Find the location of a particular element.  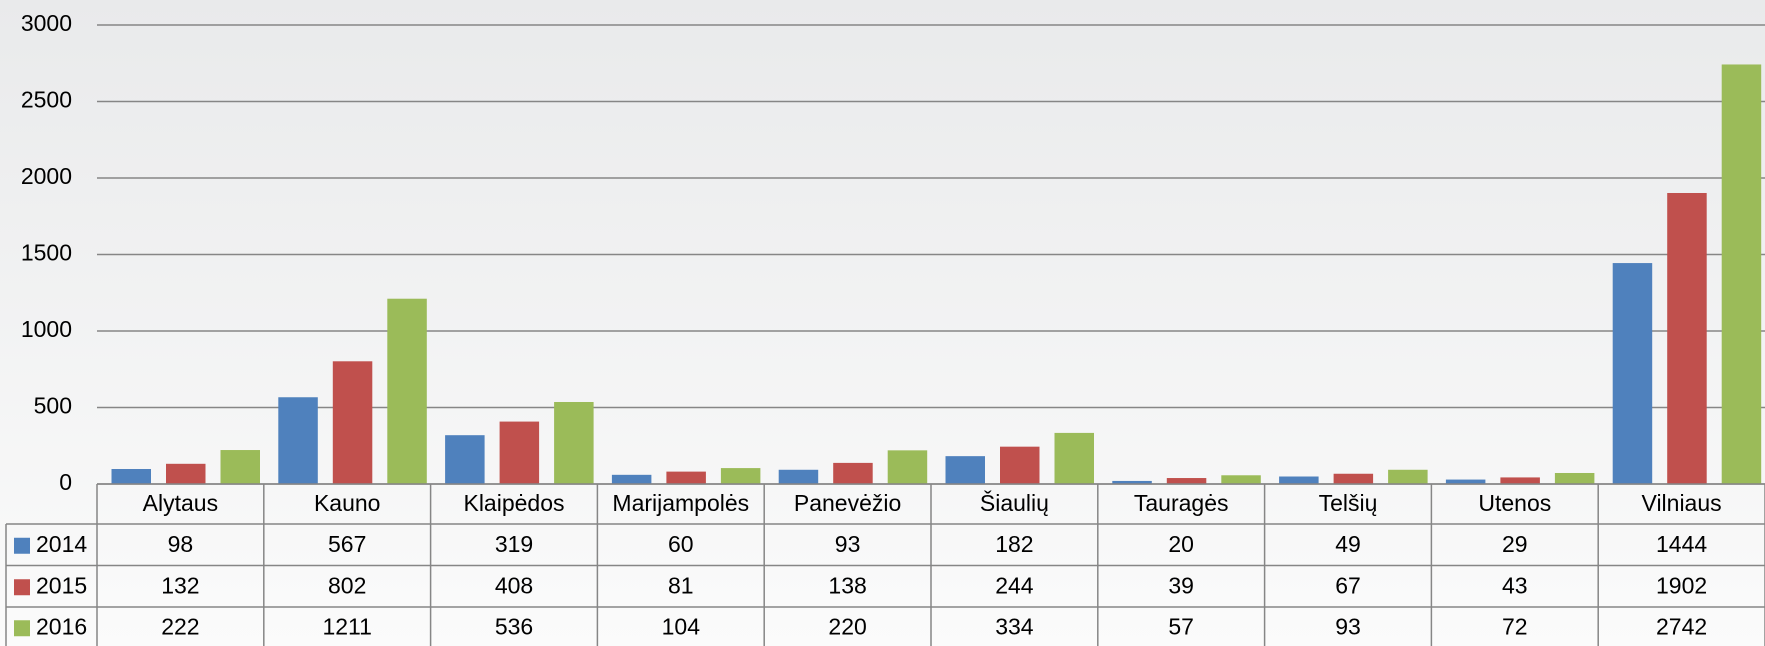

table-value: 20 is located at coordinates (1181, 544).